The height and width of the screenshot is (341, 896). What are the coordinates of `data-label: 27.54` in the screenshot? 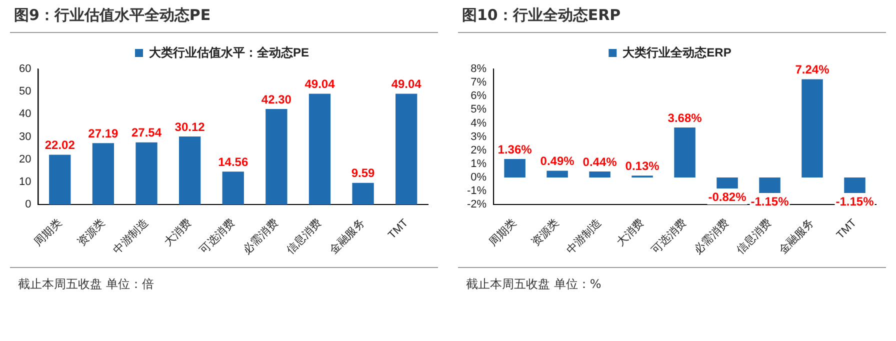 It's located at (146, 133).